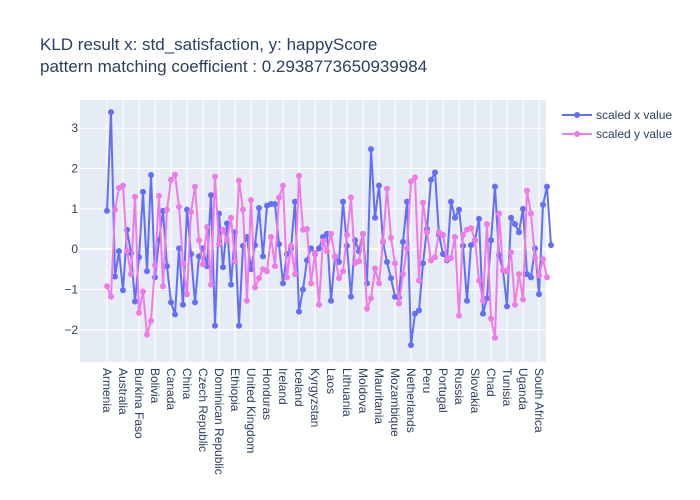 The image size is (700, 500). What do you see at coordinates (634, 134) in the screenshot?
I see `legend-label: scaled y value` at bounding box center [634, 134].